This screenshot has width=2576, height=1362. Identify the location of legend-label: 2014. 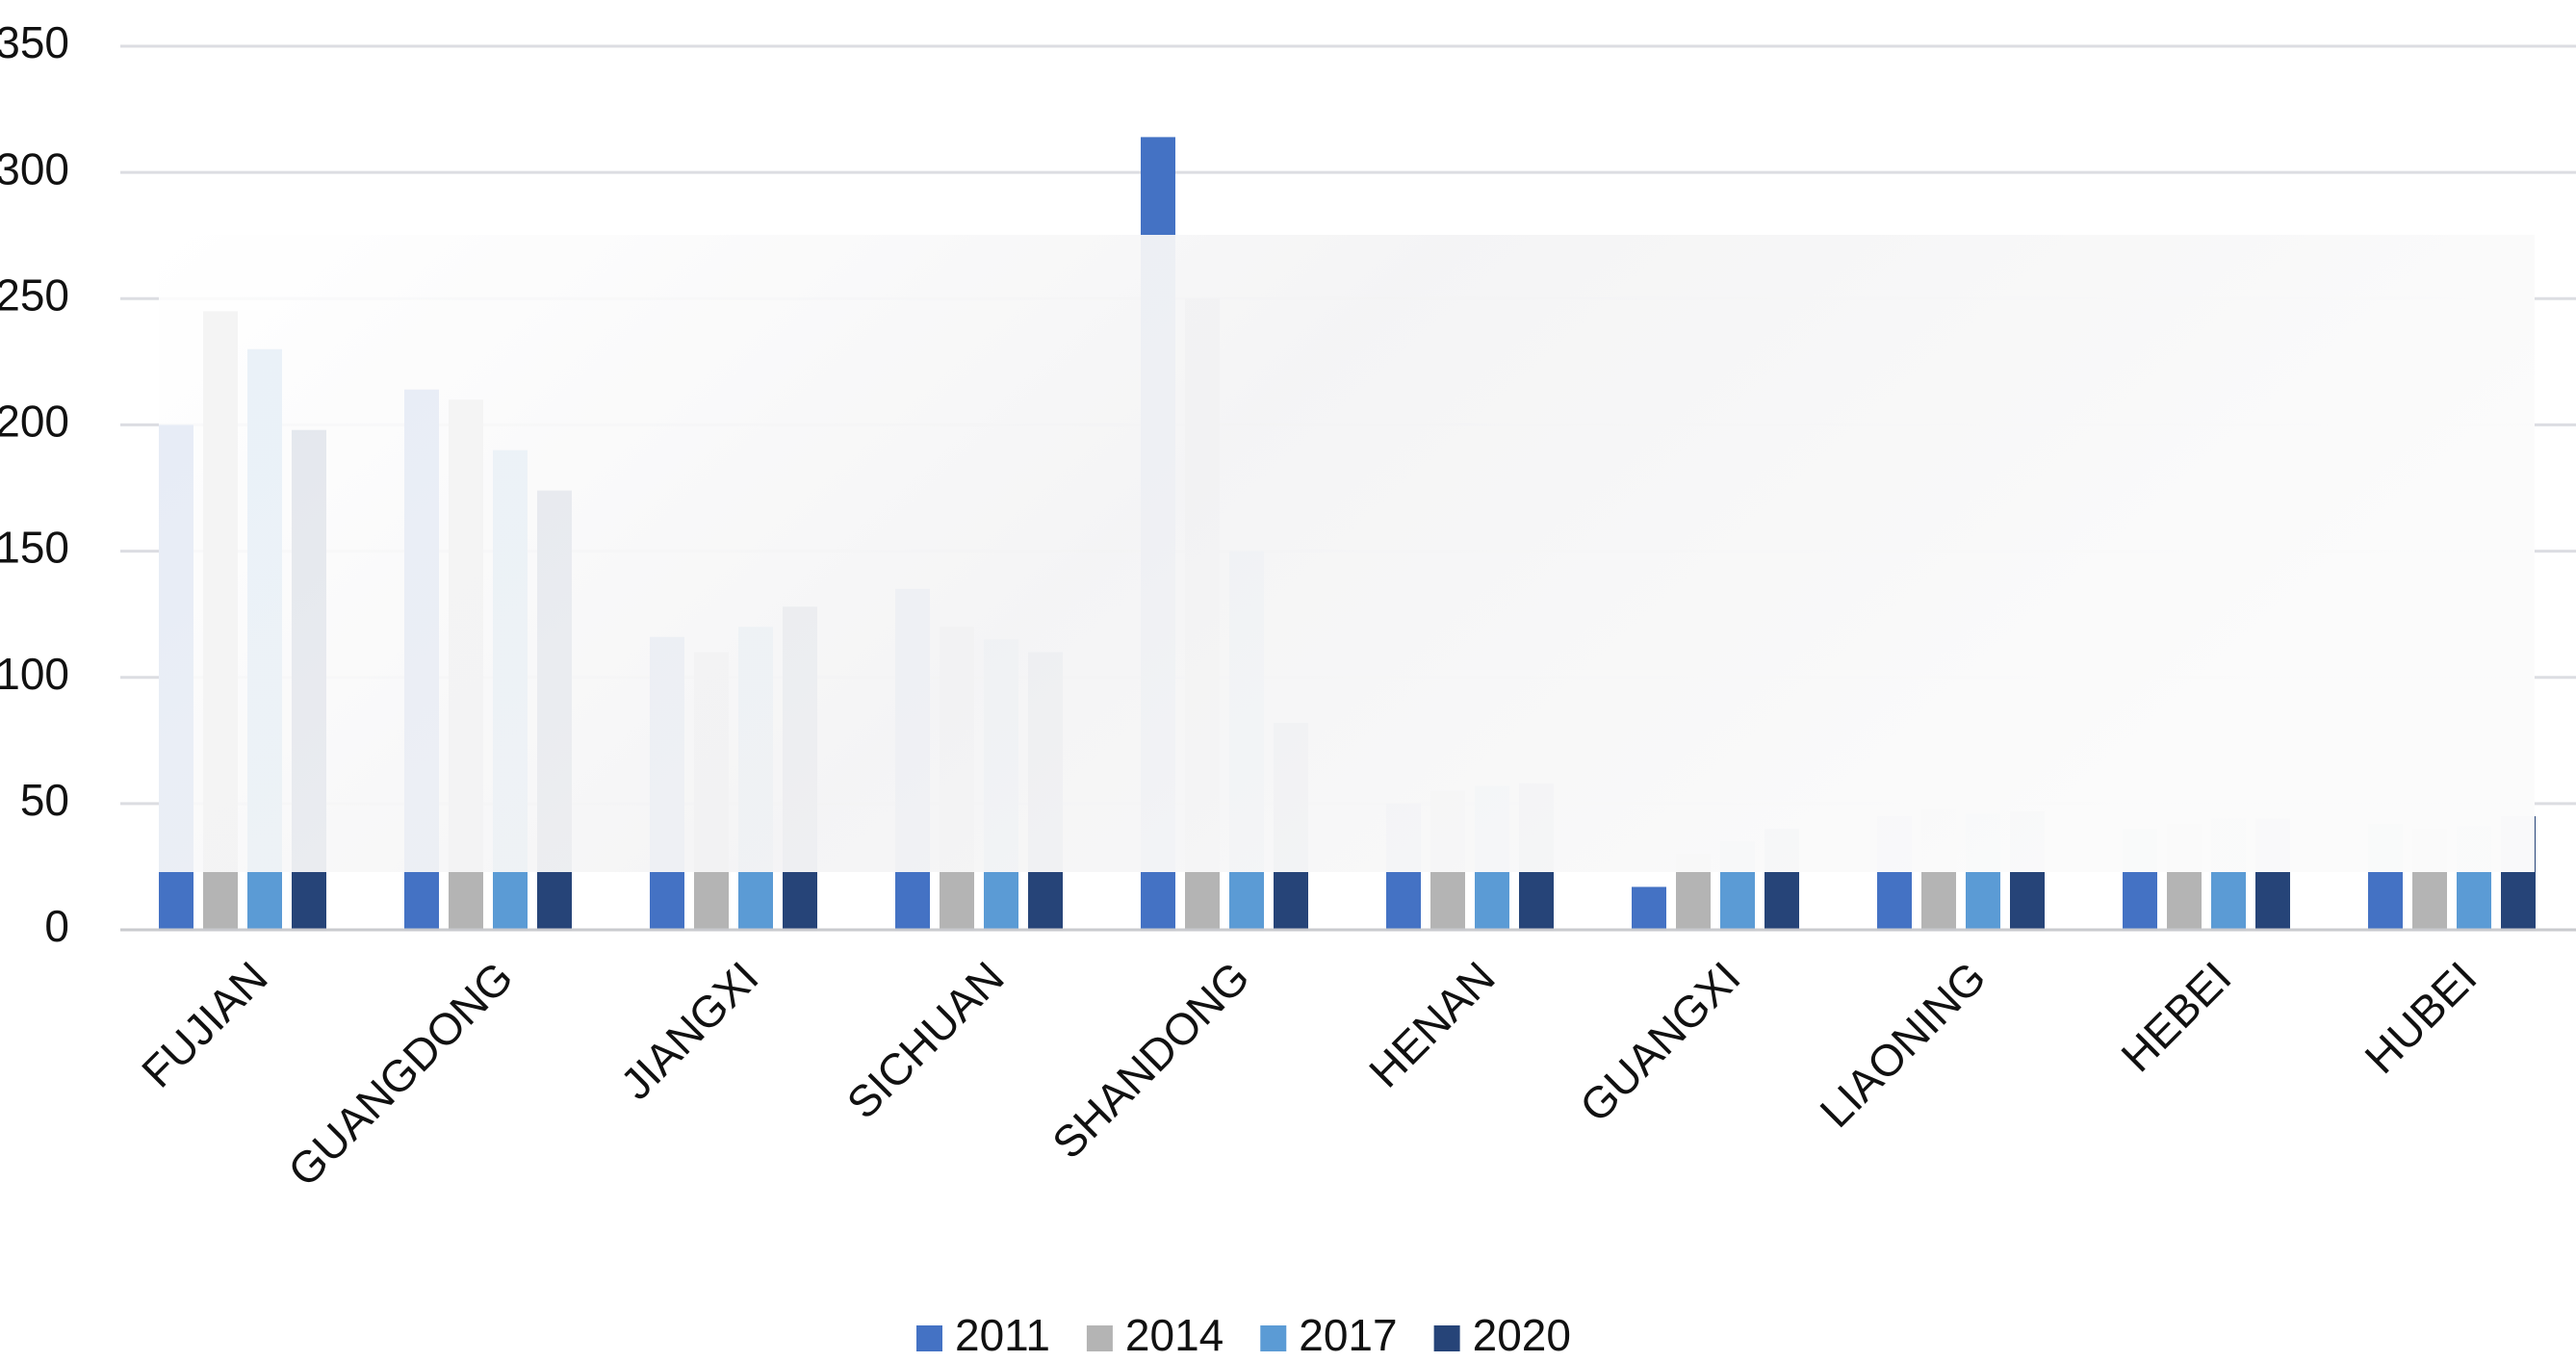
(1174, 1335).